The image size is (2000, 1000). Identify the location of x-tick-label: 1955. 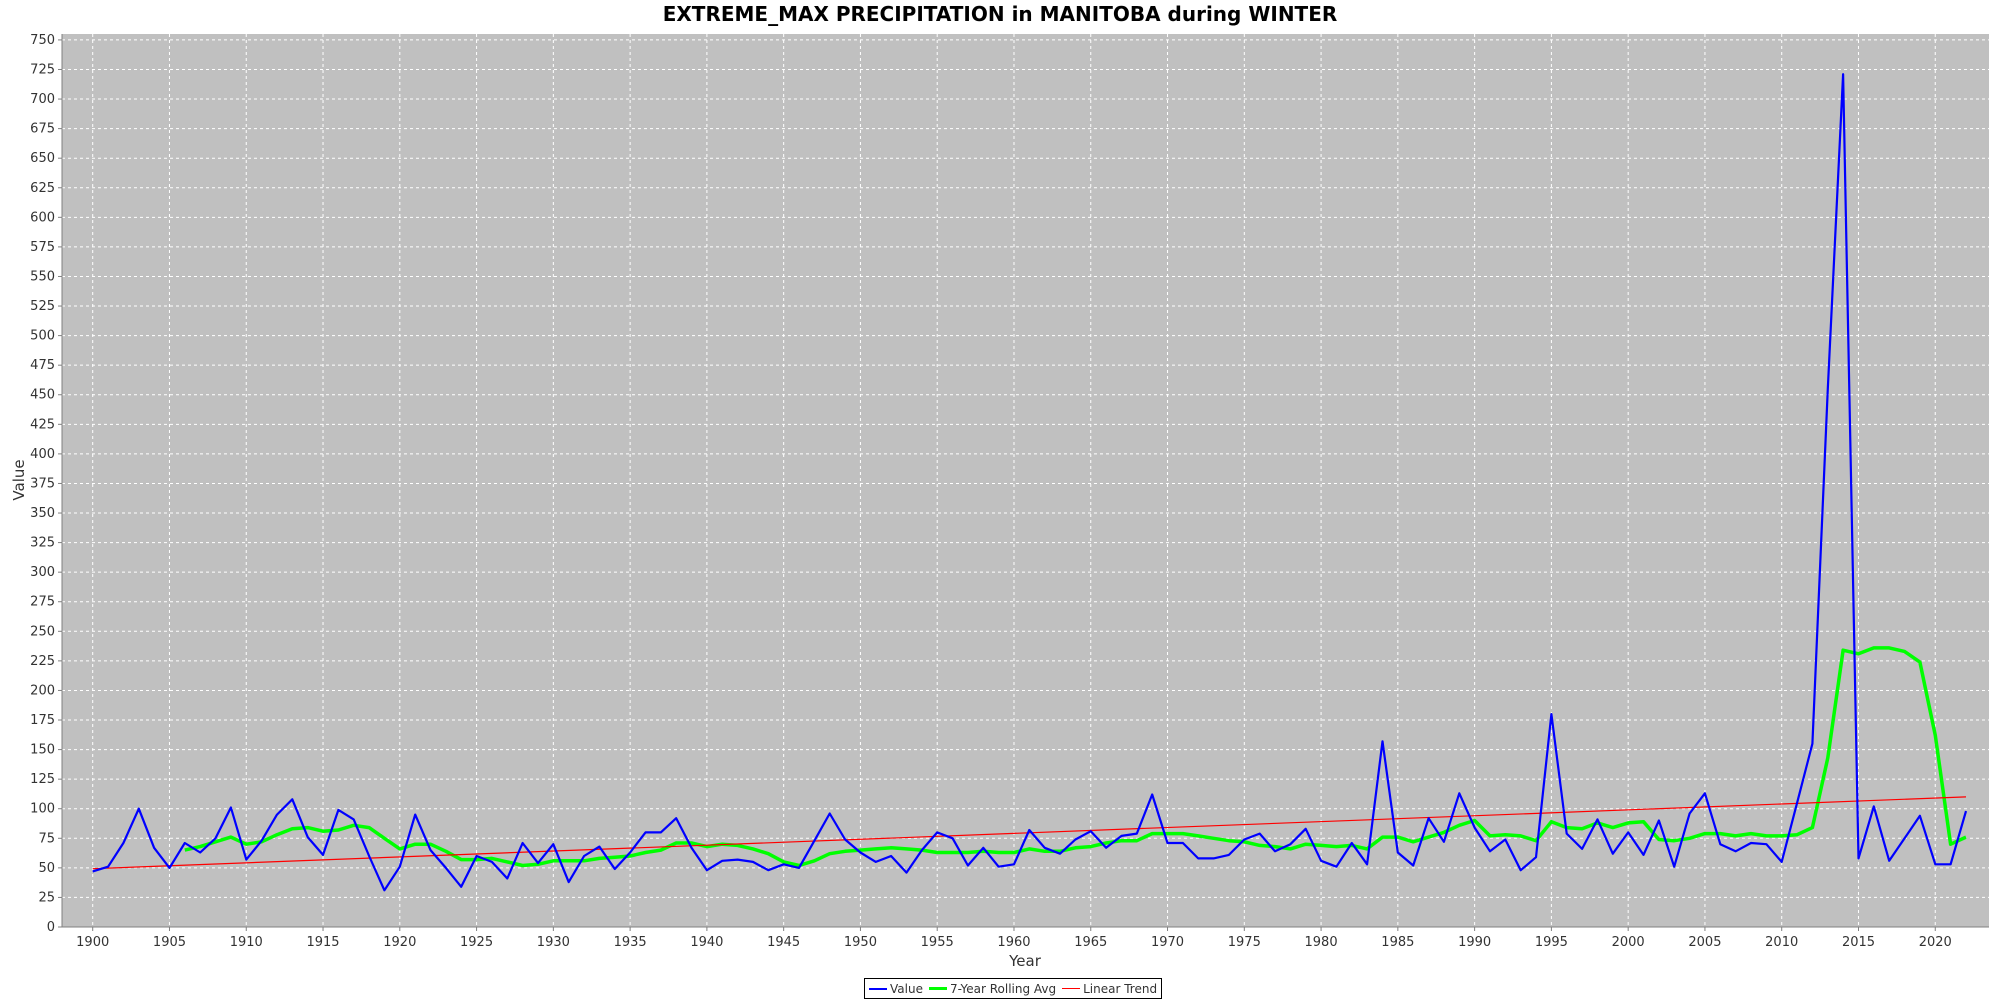
(937, 942).